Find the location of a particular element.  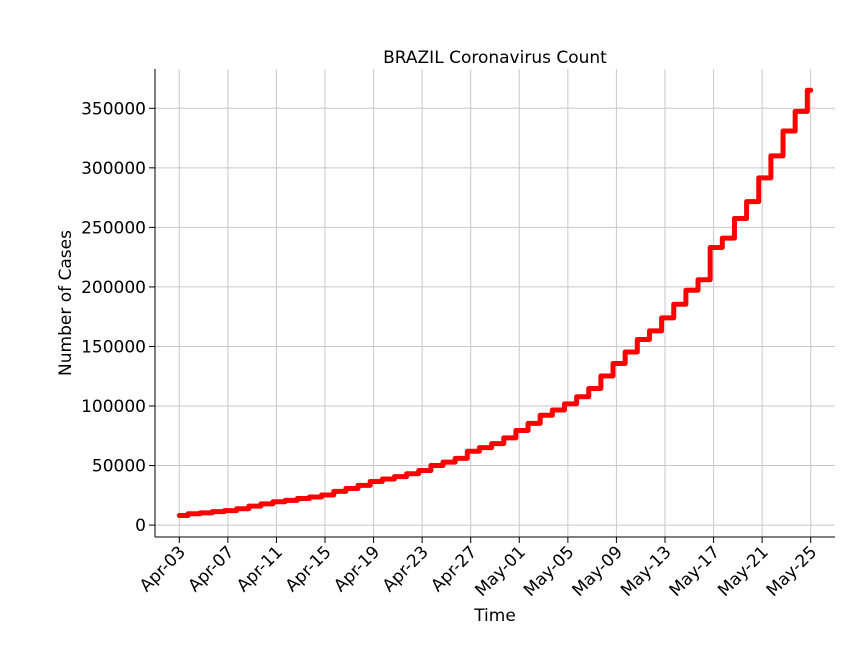

x-tick-label: May-01 is located at coordinates (500, 571).